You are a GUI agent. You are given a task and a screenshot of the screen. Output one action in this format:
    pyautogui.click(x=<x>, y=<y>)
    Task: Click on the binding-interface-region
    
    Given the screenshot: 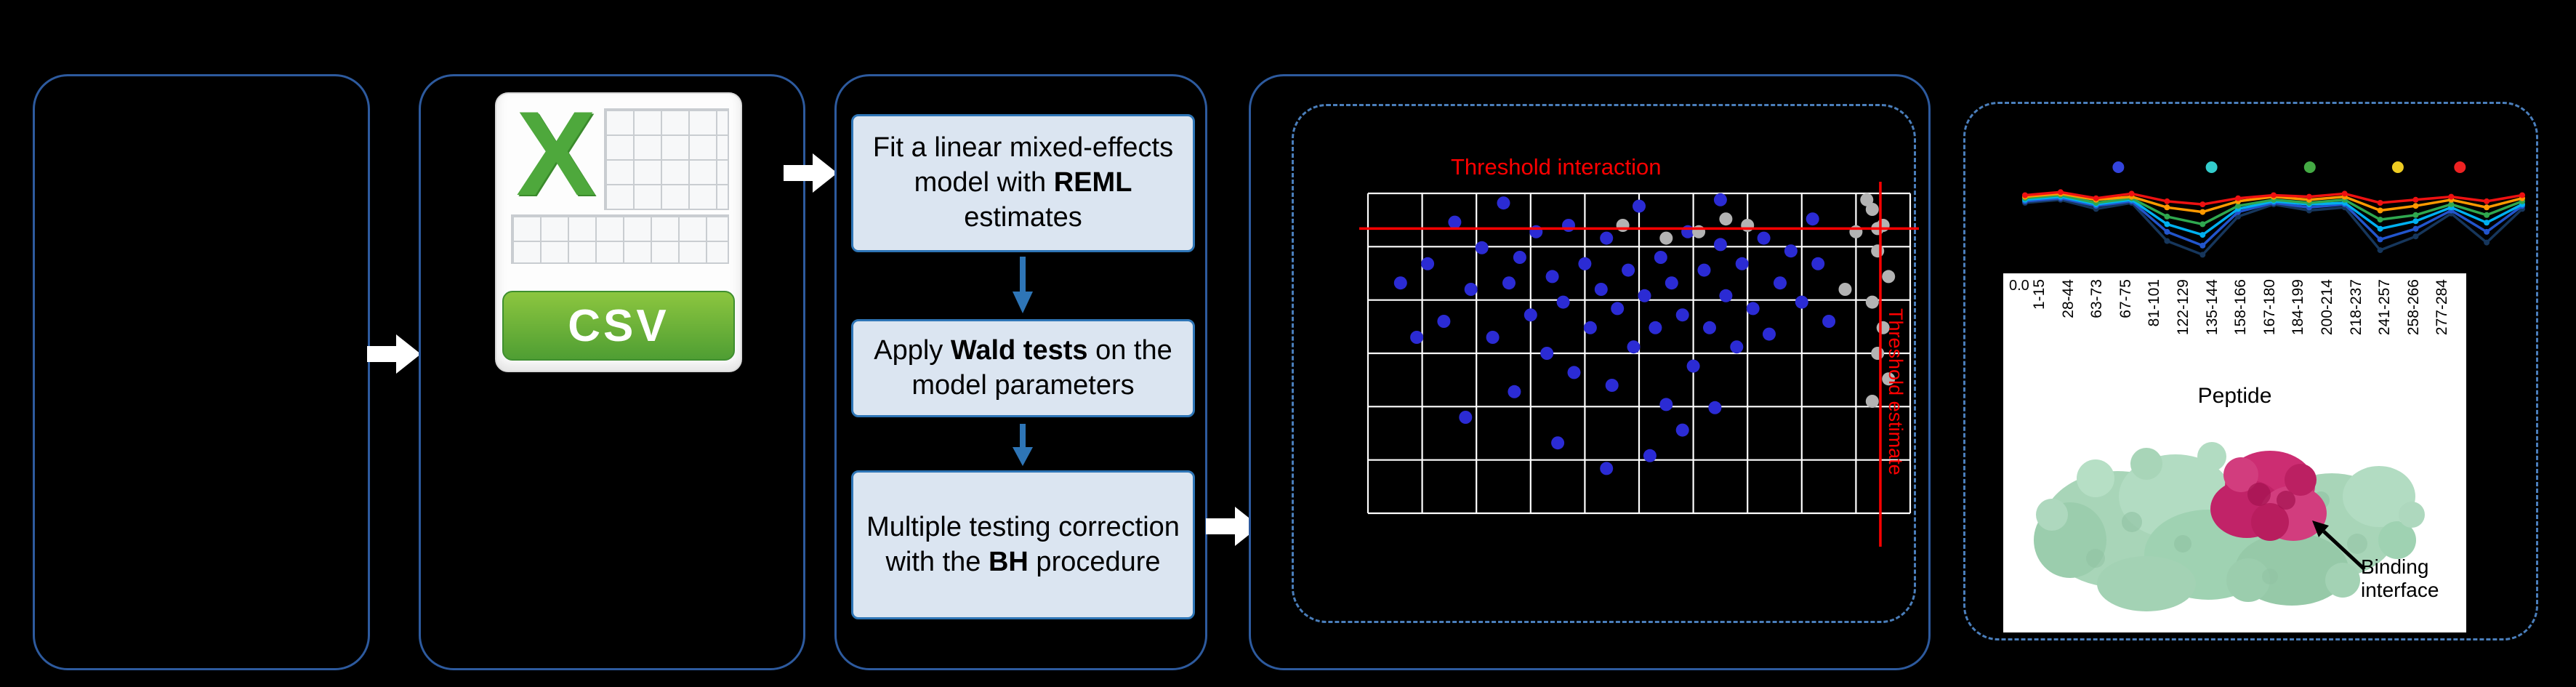 What is the action you would take?
    pyautogui.click(x=2268, y=496)
    